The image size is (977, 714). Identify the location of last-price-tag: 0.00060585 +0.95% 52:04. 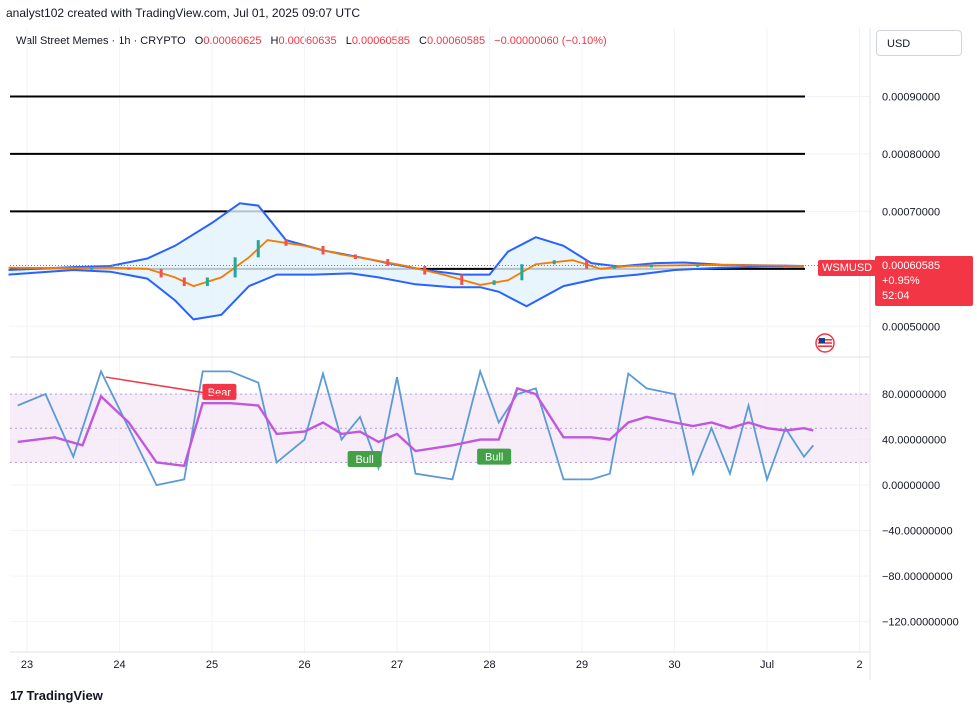
(924, 281).